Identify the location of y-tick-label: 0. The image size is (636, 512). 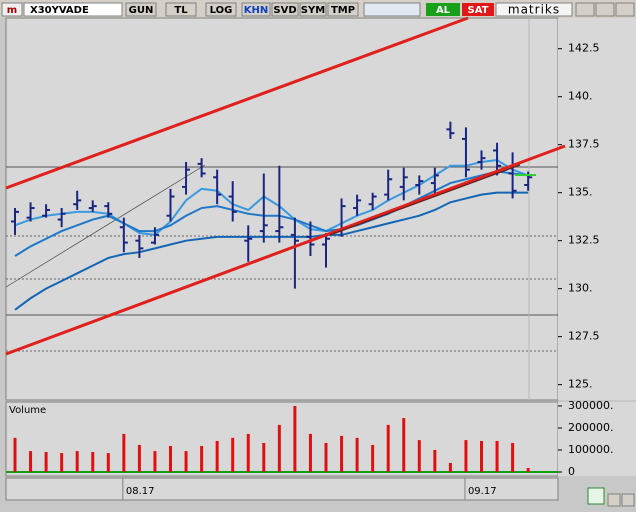
(571, 471).